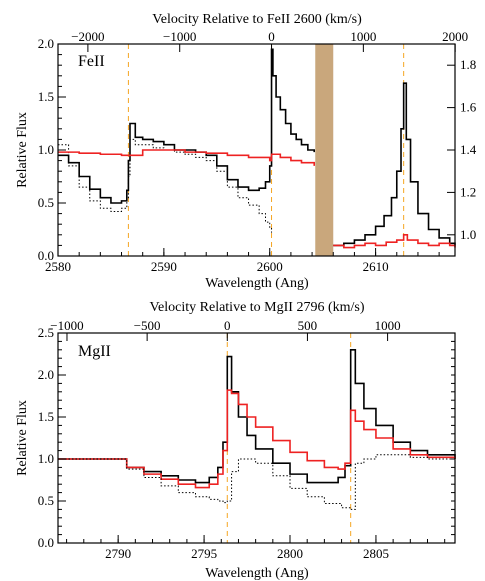  Describe the element at coordinates (363, 36) in the screenshot. I see `feii-top-tick-label: 1000` at that location.